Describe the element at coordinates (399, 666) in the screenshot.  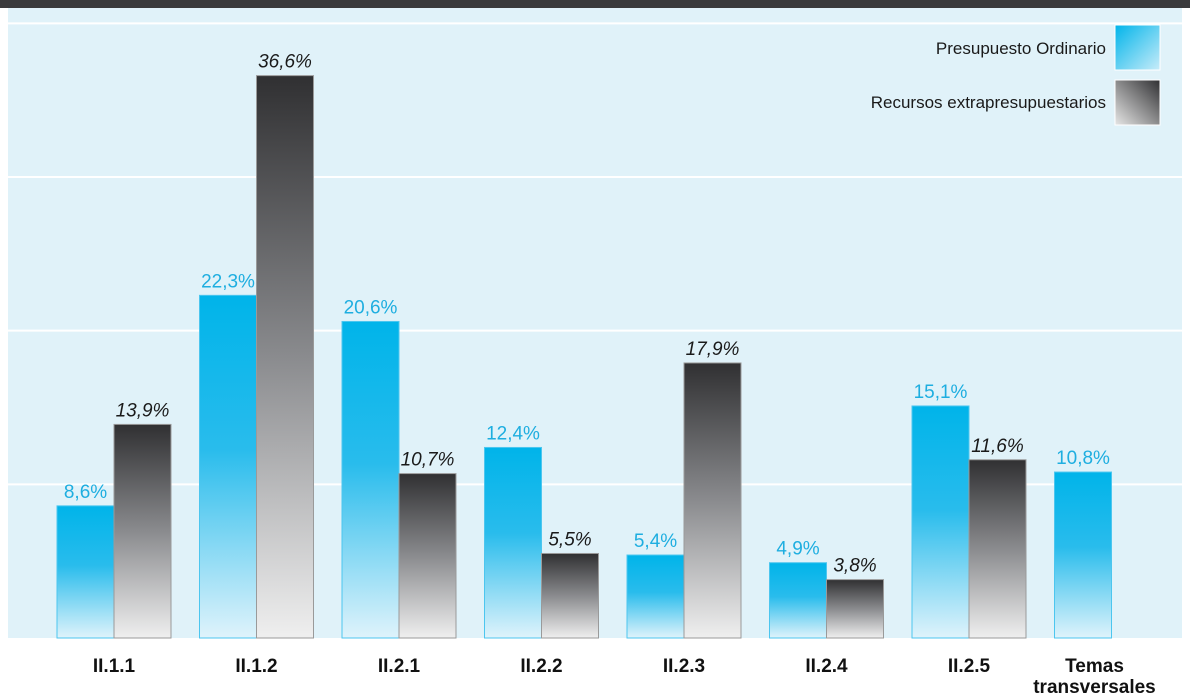
I see `category-label: II.2.1` at that location.